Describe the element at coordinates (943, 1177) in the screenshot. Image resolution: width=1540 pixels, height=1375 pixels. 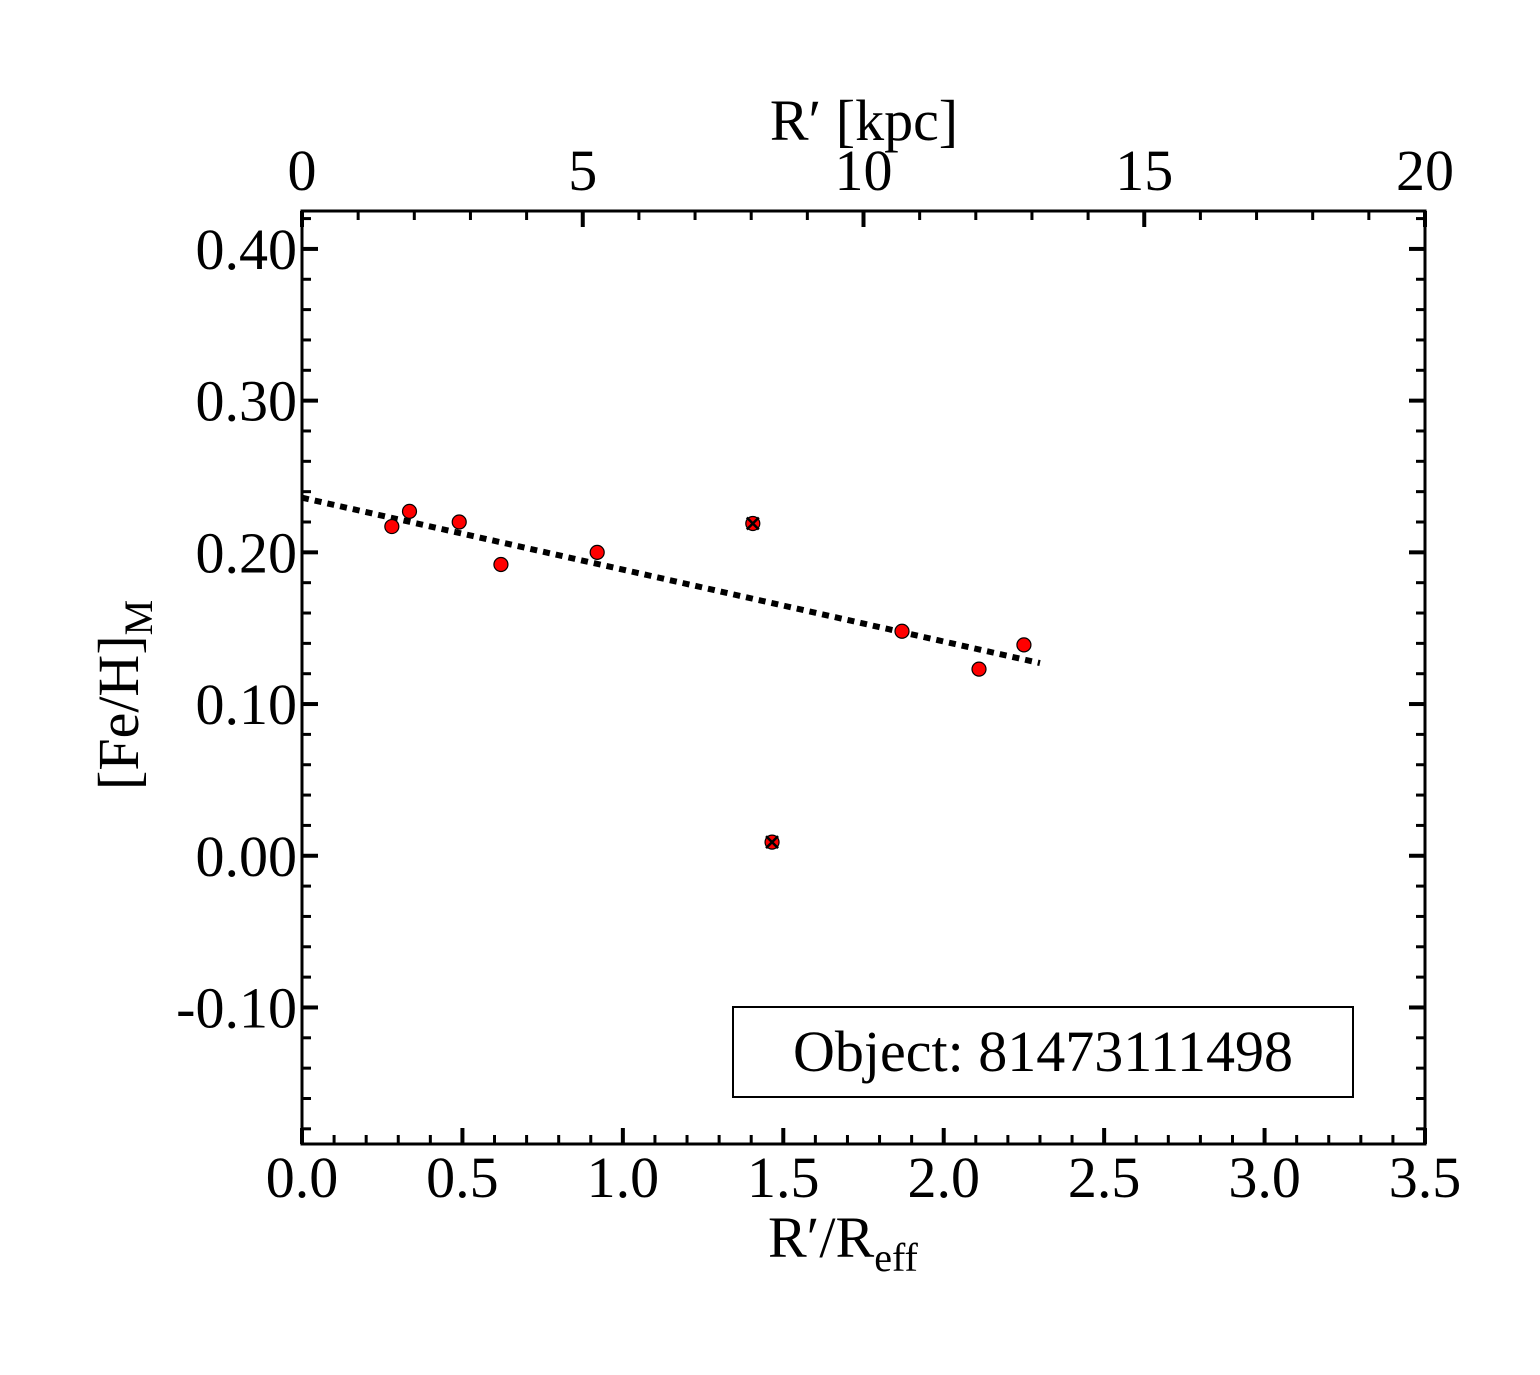
I see `x-tick-label: 2.0` at that location.